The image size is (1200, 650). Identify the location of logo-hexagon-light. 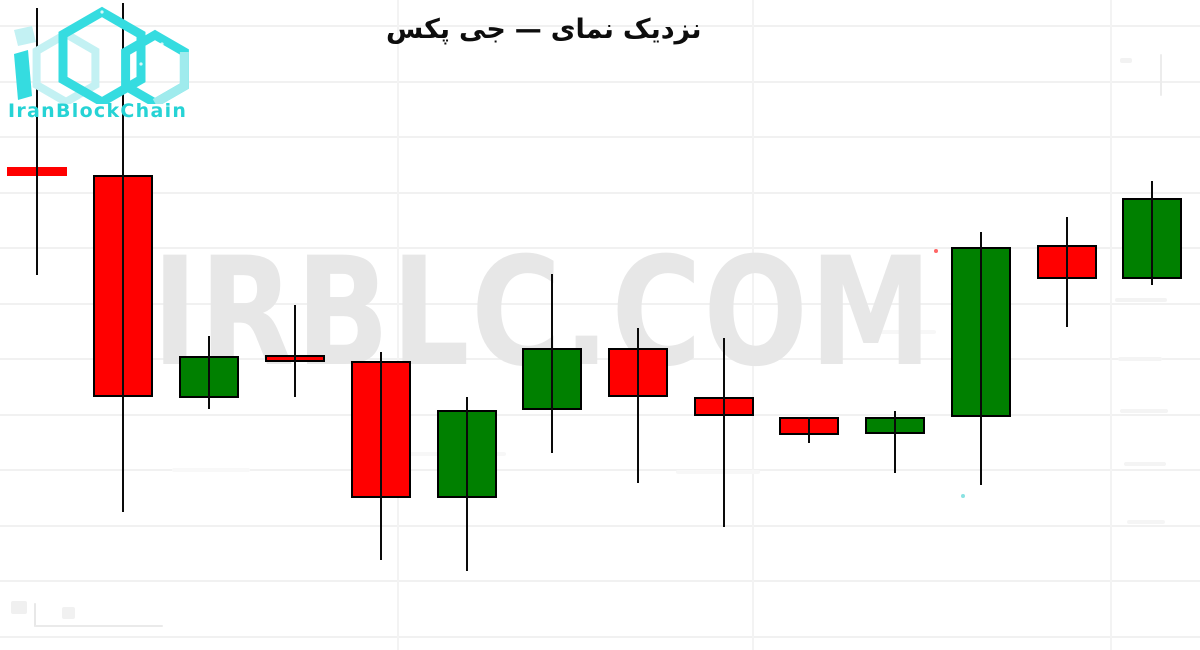
(66, 66).